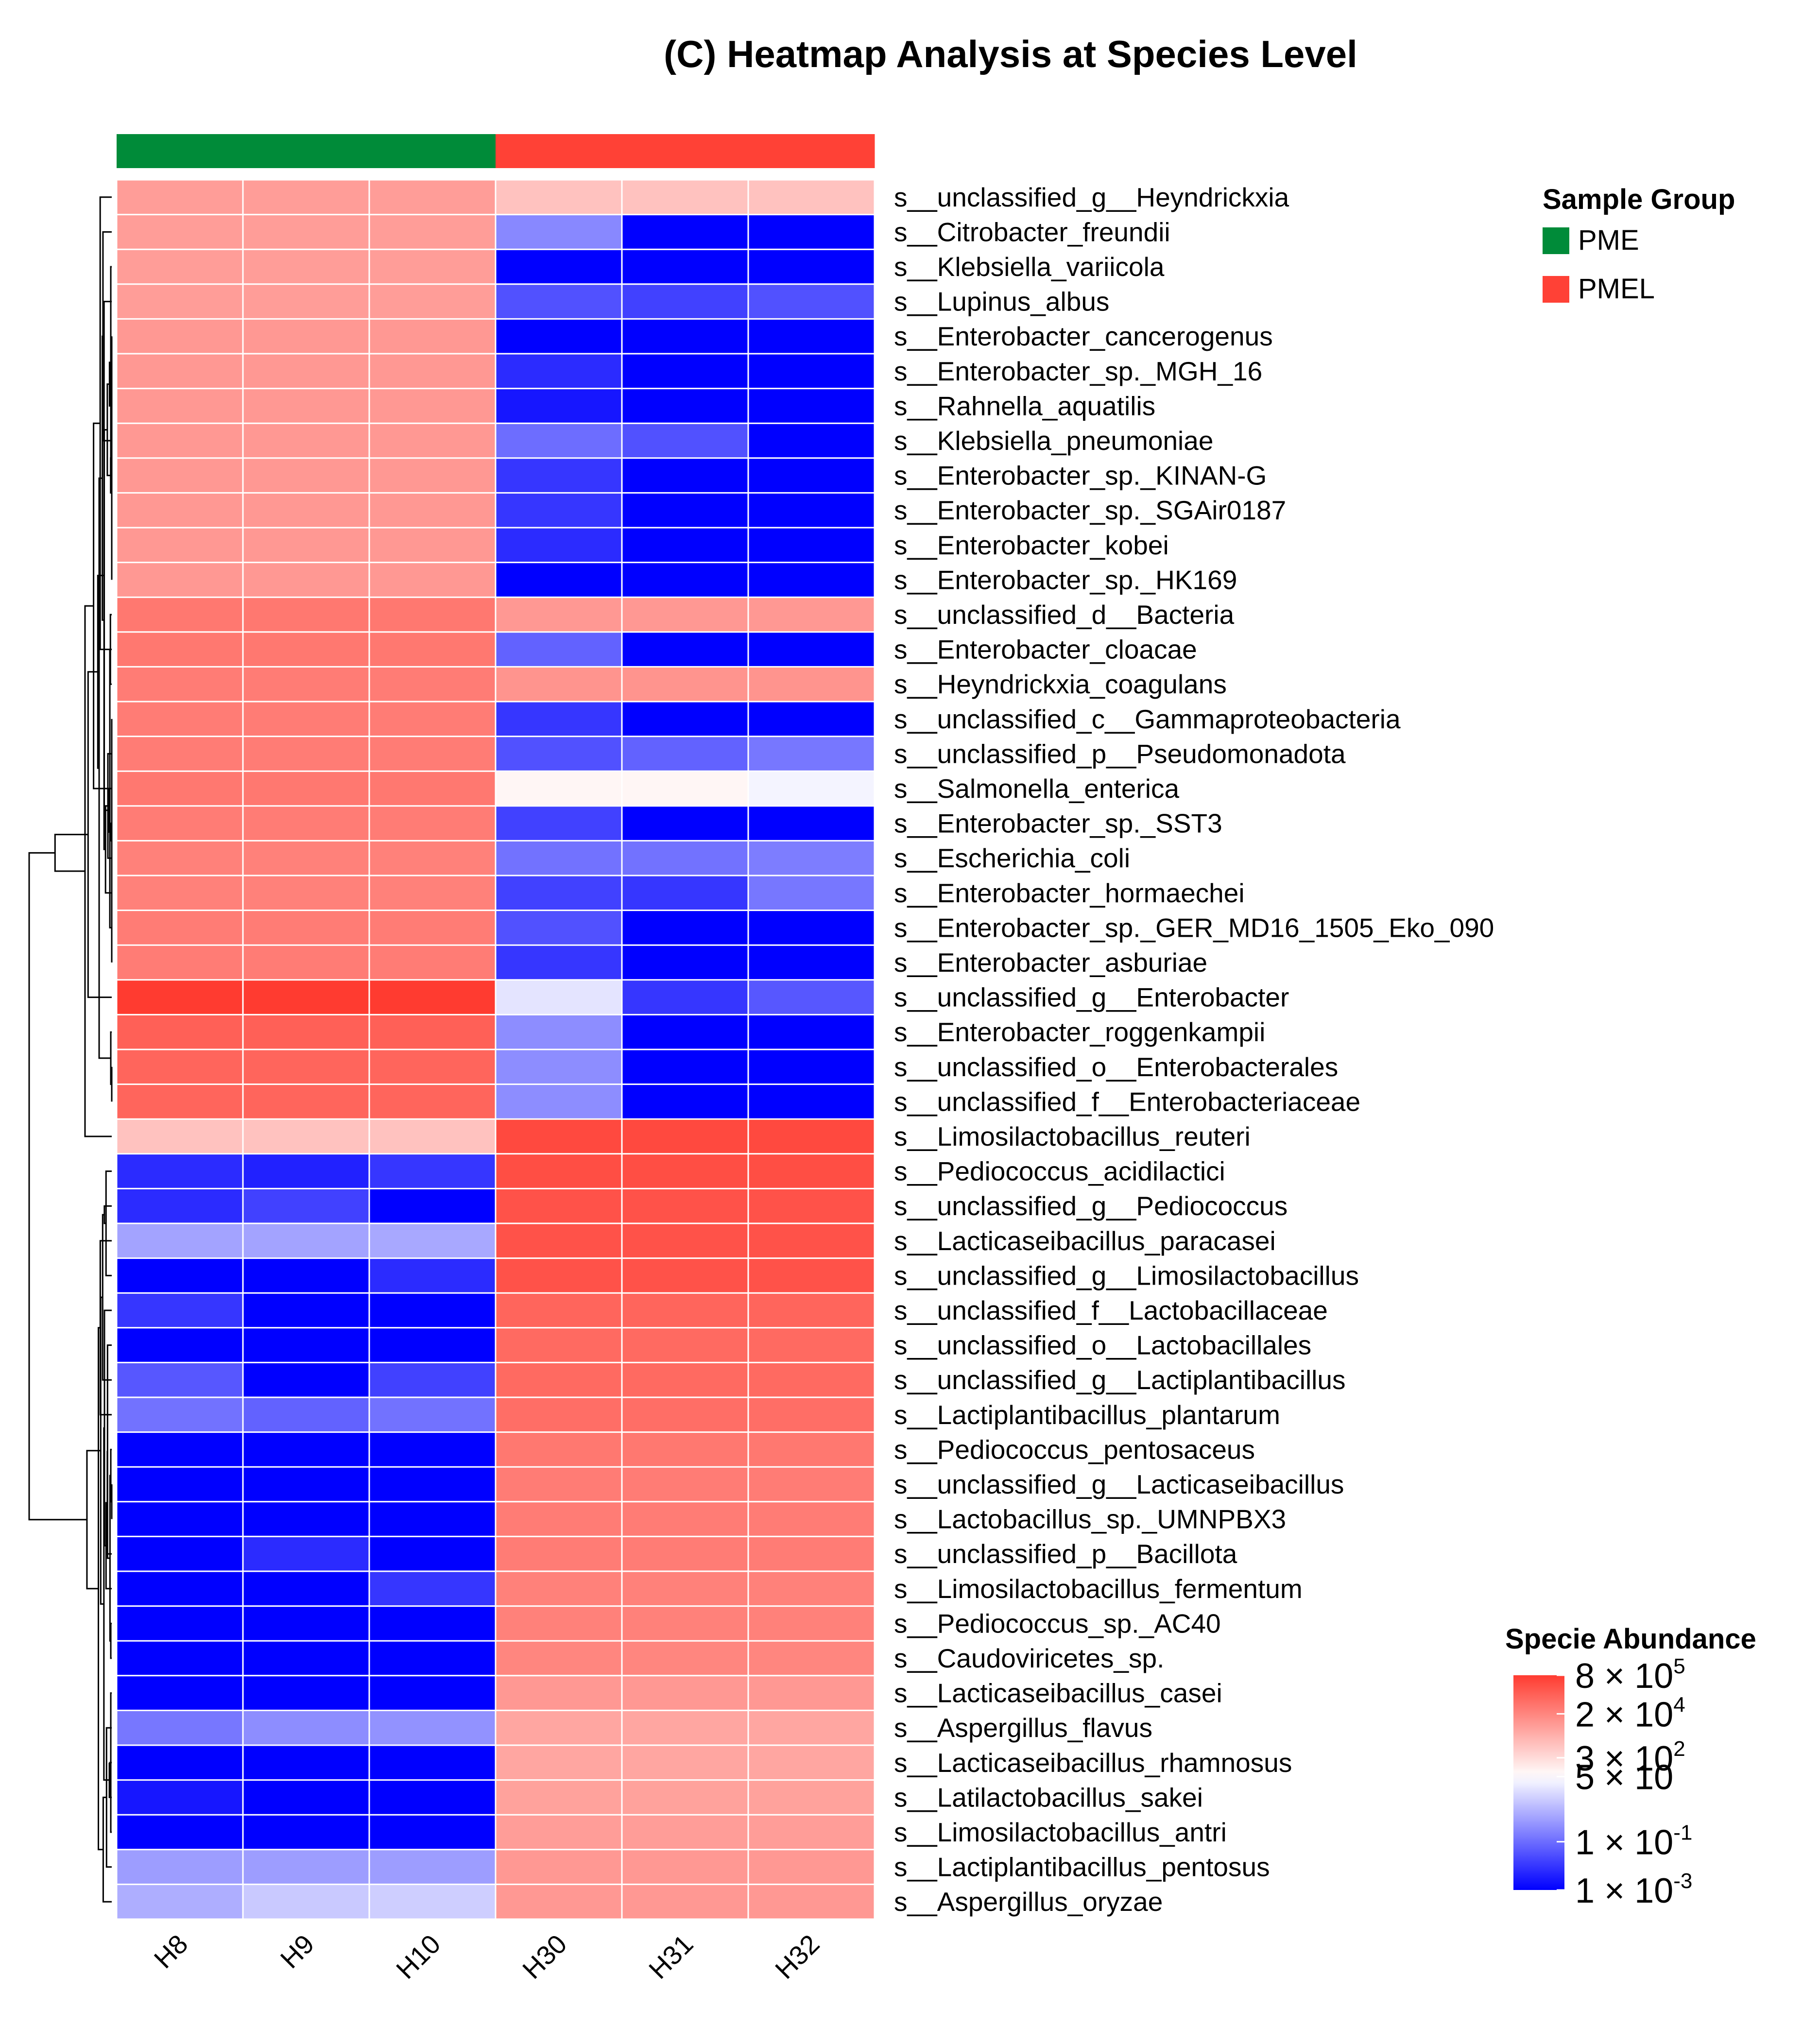 The height and width of the screenshot is (2027, 1820). What do you see at coordinates (1633, 1890) in the screenshot?
I see `colorbar-tick-label: 1 × 10⁻³` at bounding box center [1633, 1890].